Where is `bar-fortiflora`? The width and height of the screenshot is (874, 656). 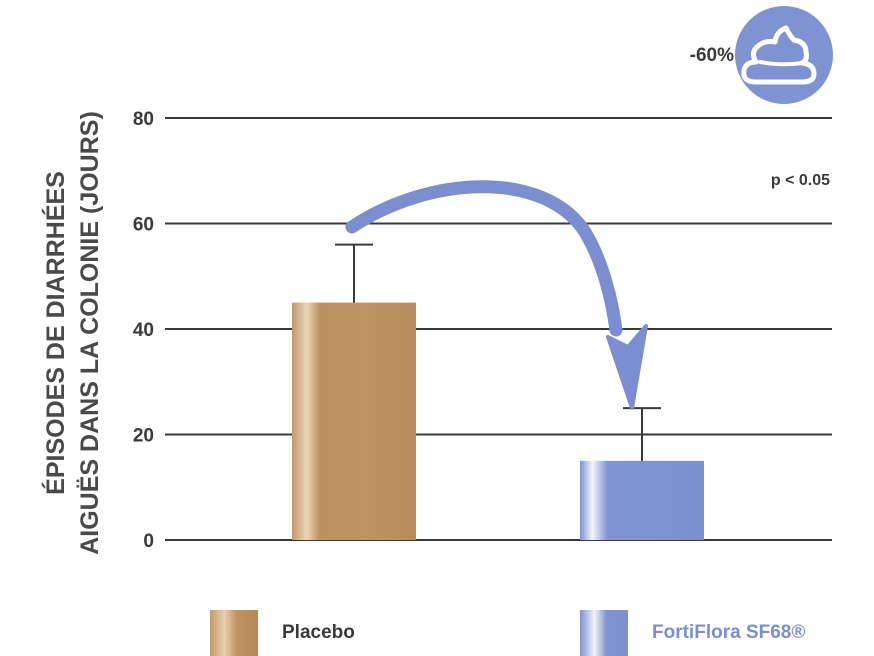 bar-fortiflora is located at coordinates (642, 500).